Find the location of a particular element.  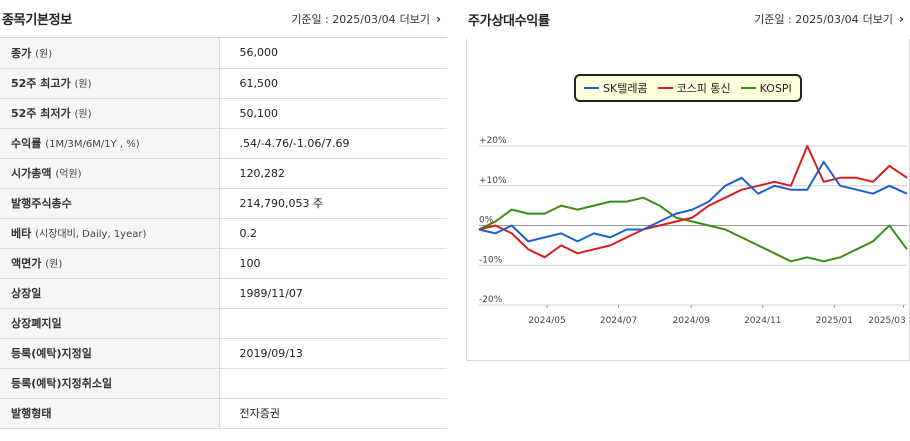

info-row-label: 시가총액 (억원) is located at coordinates (110, 173).